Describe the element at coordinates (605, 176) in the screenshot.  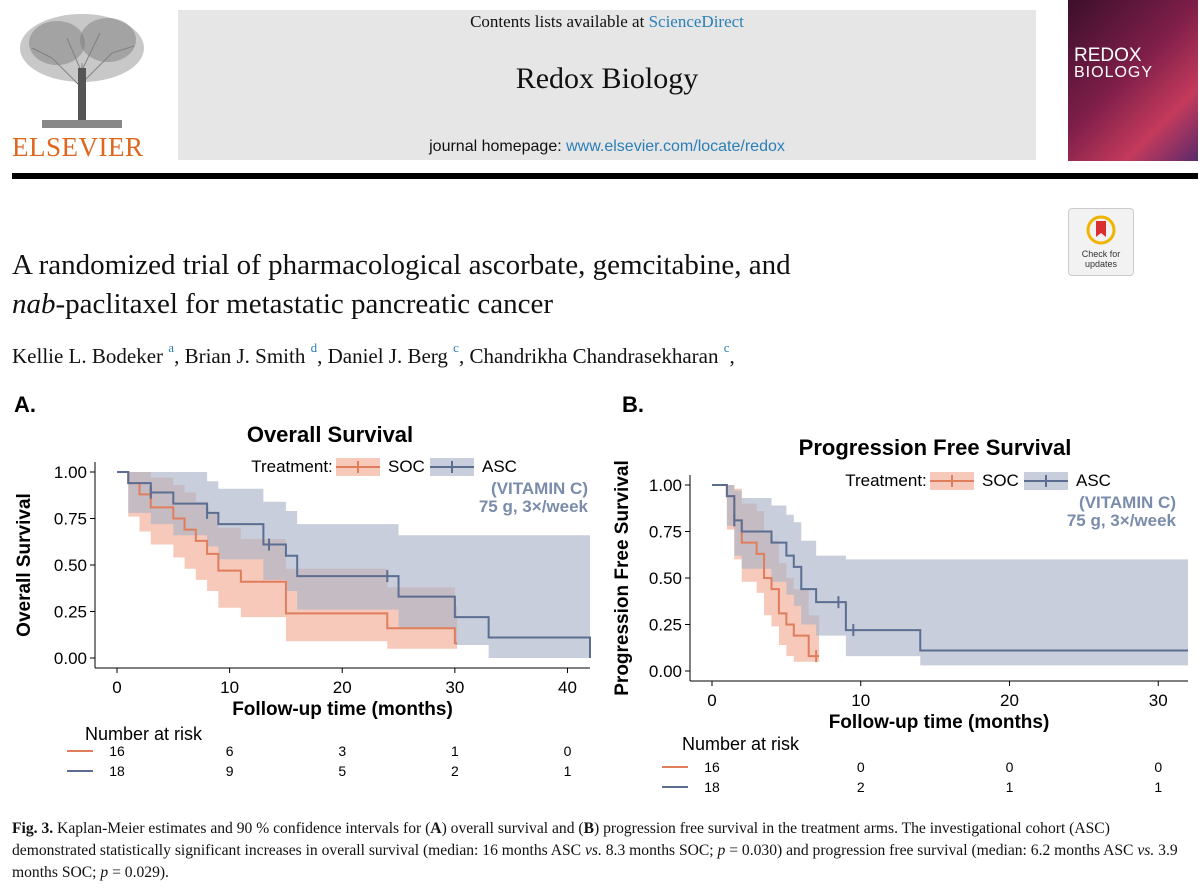
I see `header-rule` at that location.